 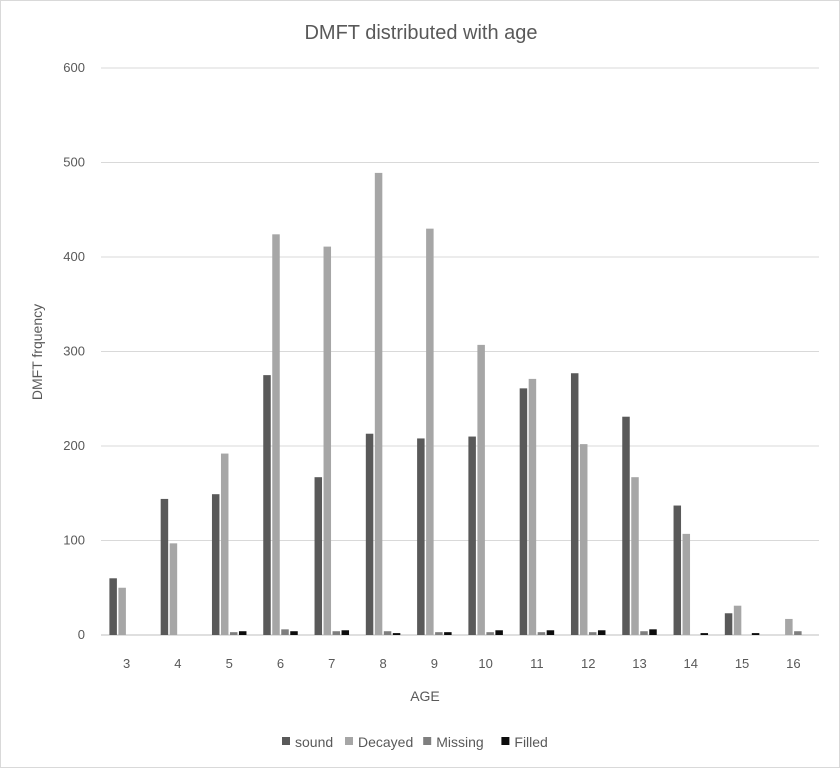 I want to click on y-tick-label: 200, so click(x=74, y=445).